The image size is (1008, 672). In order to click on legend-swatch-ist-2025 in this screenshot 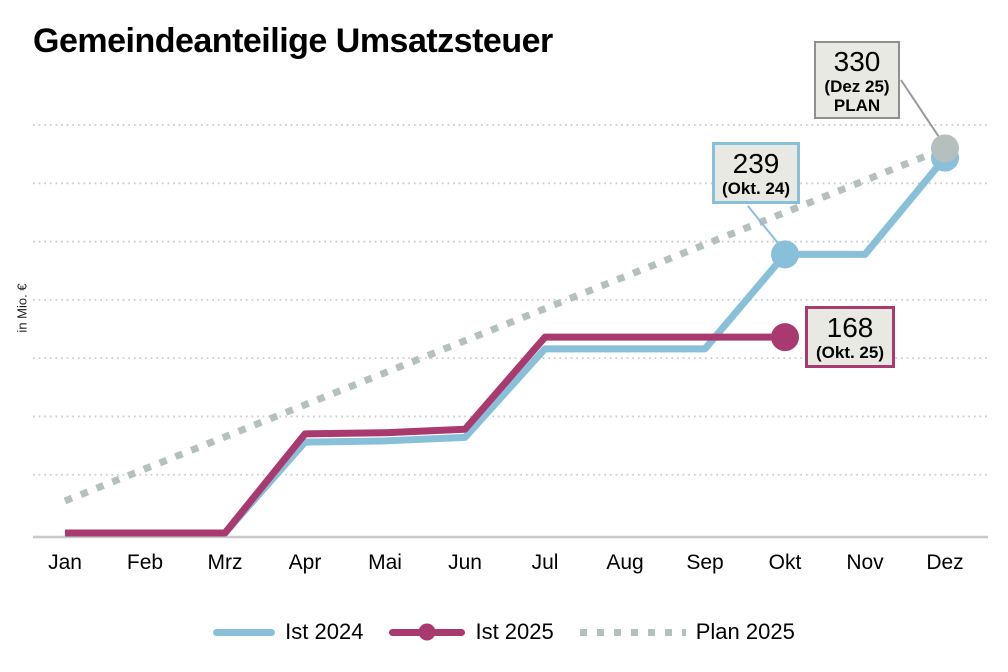, I will do `click(427, 632)`.